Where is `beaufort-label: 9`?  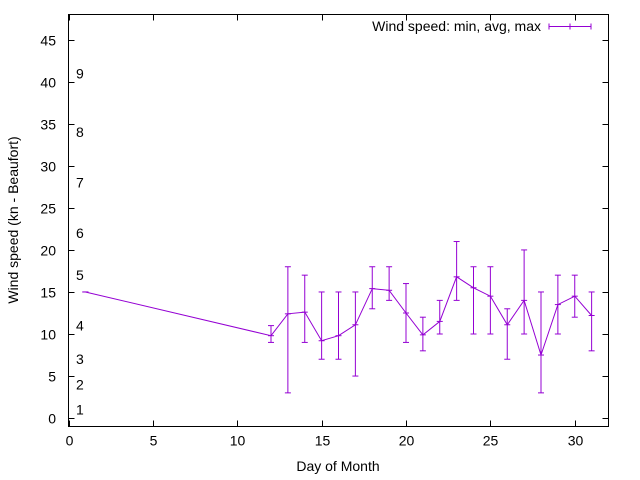 beaufort-label: 9 is located at coordinates (80, 73).